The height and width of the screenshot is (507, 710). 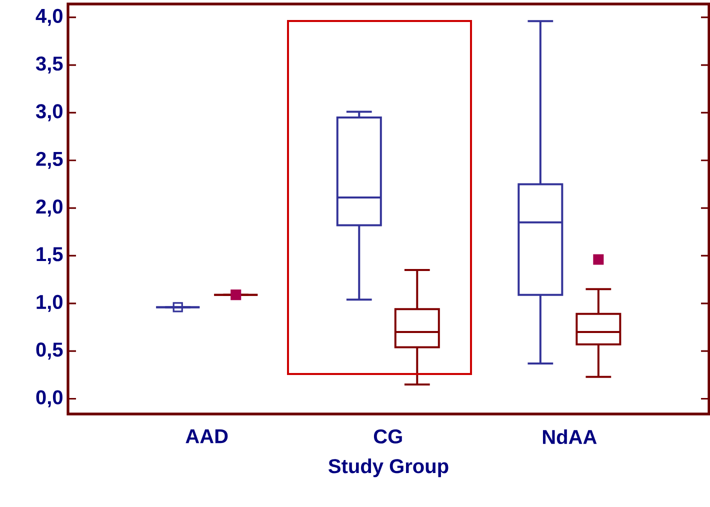 What do you see at coordinates (49, 113) in the screenshot?
I see `y-tick-label: 3,0` at bounding box center [49, 113].